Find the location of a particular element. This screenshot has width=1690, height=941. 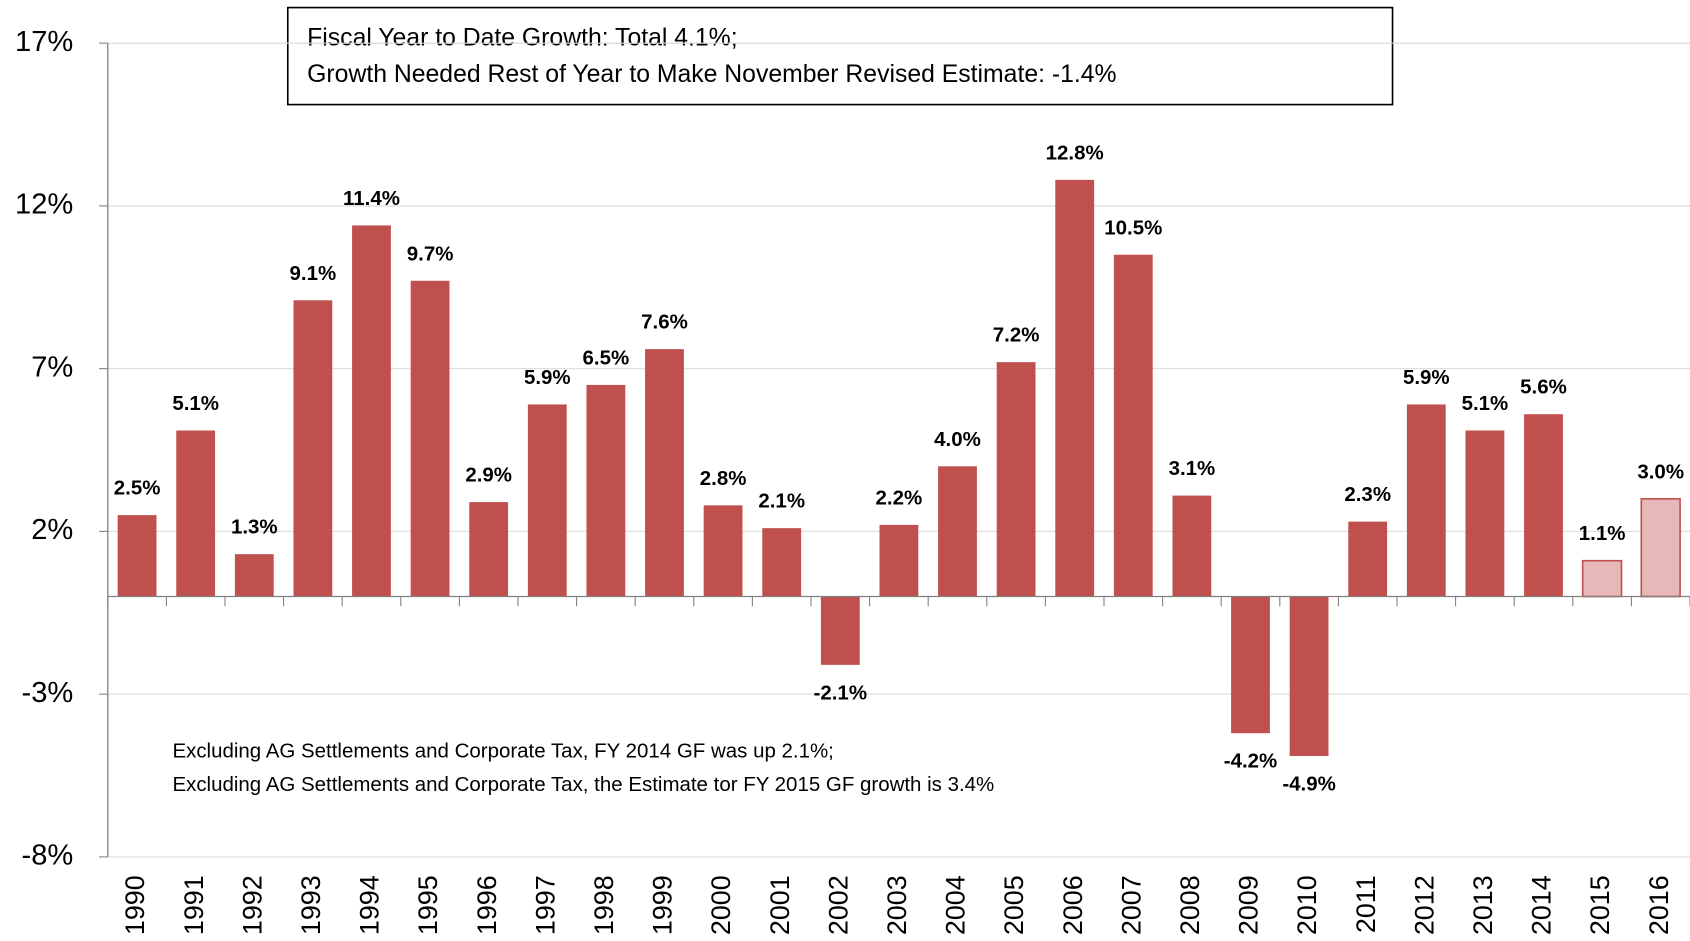

data-label: 2.5% is located at coordinates (137, 488).